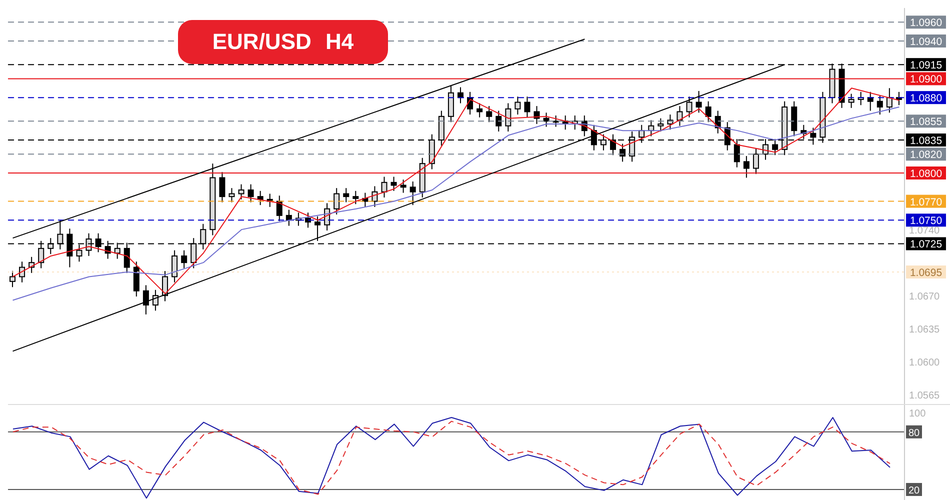  What do you see at coordinates (917, 414) in the screenshot?
I see `y-tick-label: 100` at bounding box center [917, 414].